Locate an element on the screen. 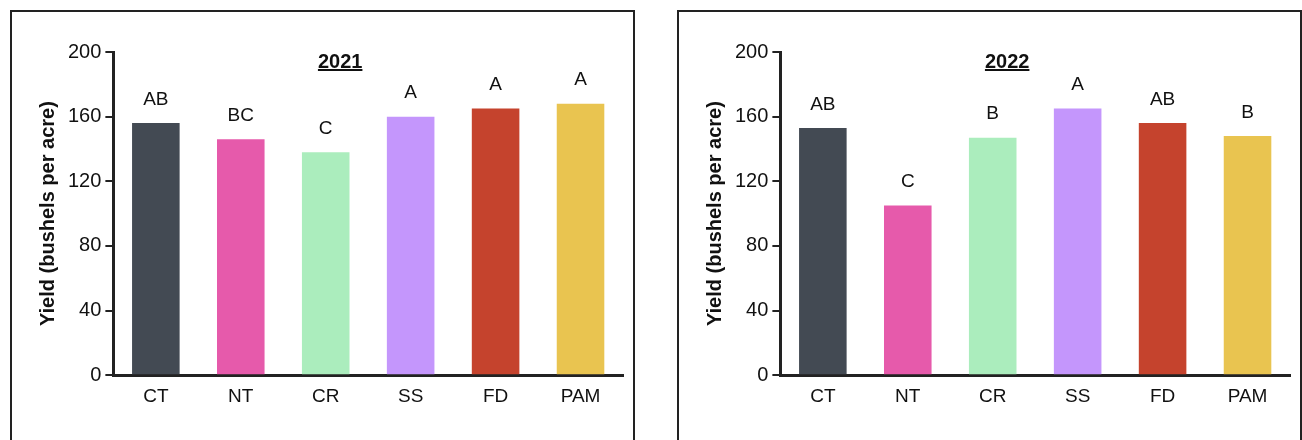 This screenshot has width=1302, height=440. annotation: BC is located at coordinates (240, 114).